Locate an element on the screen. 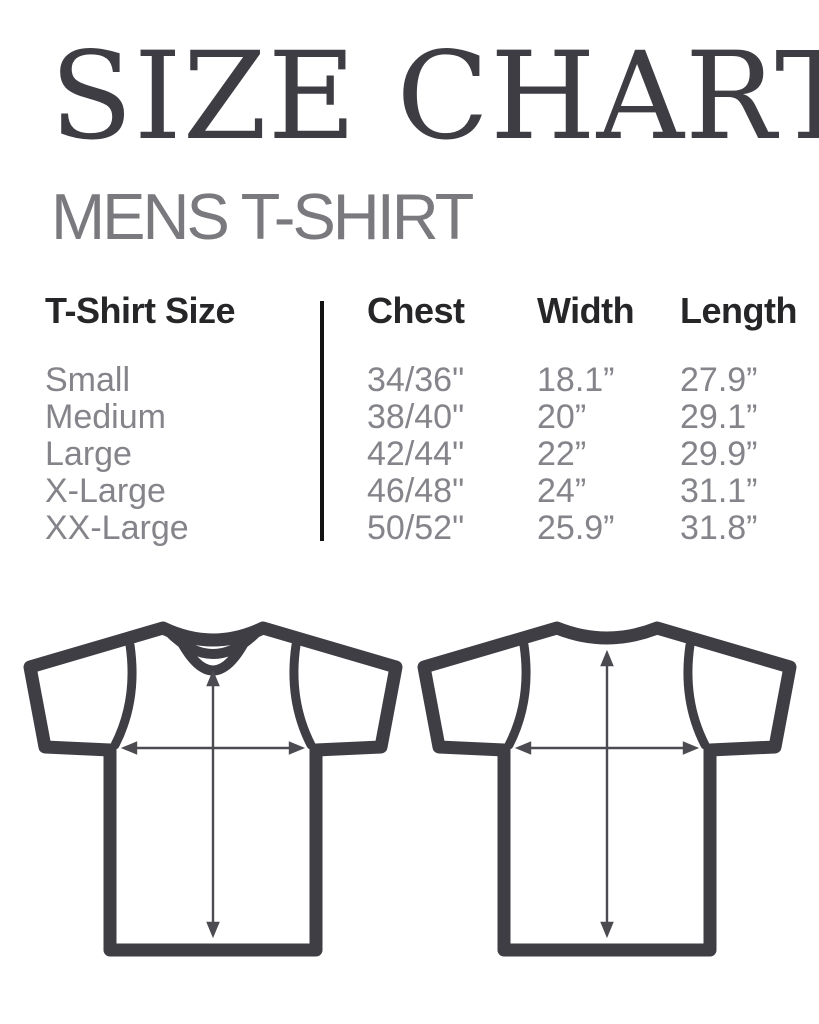 The image size is (819, 1024). size-cell: XX-Large is located at coordinates (117, 528).